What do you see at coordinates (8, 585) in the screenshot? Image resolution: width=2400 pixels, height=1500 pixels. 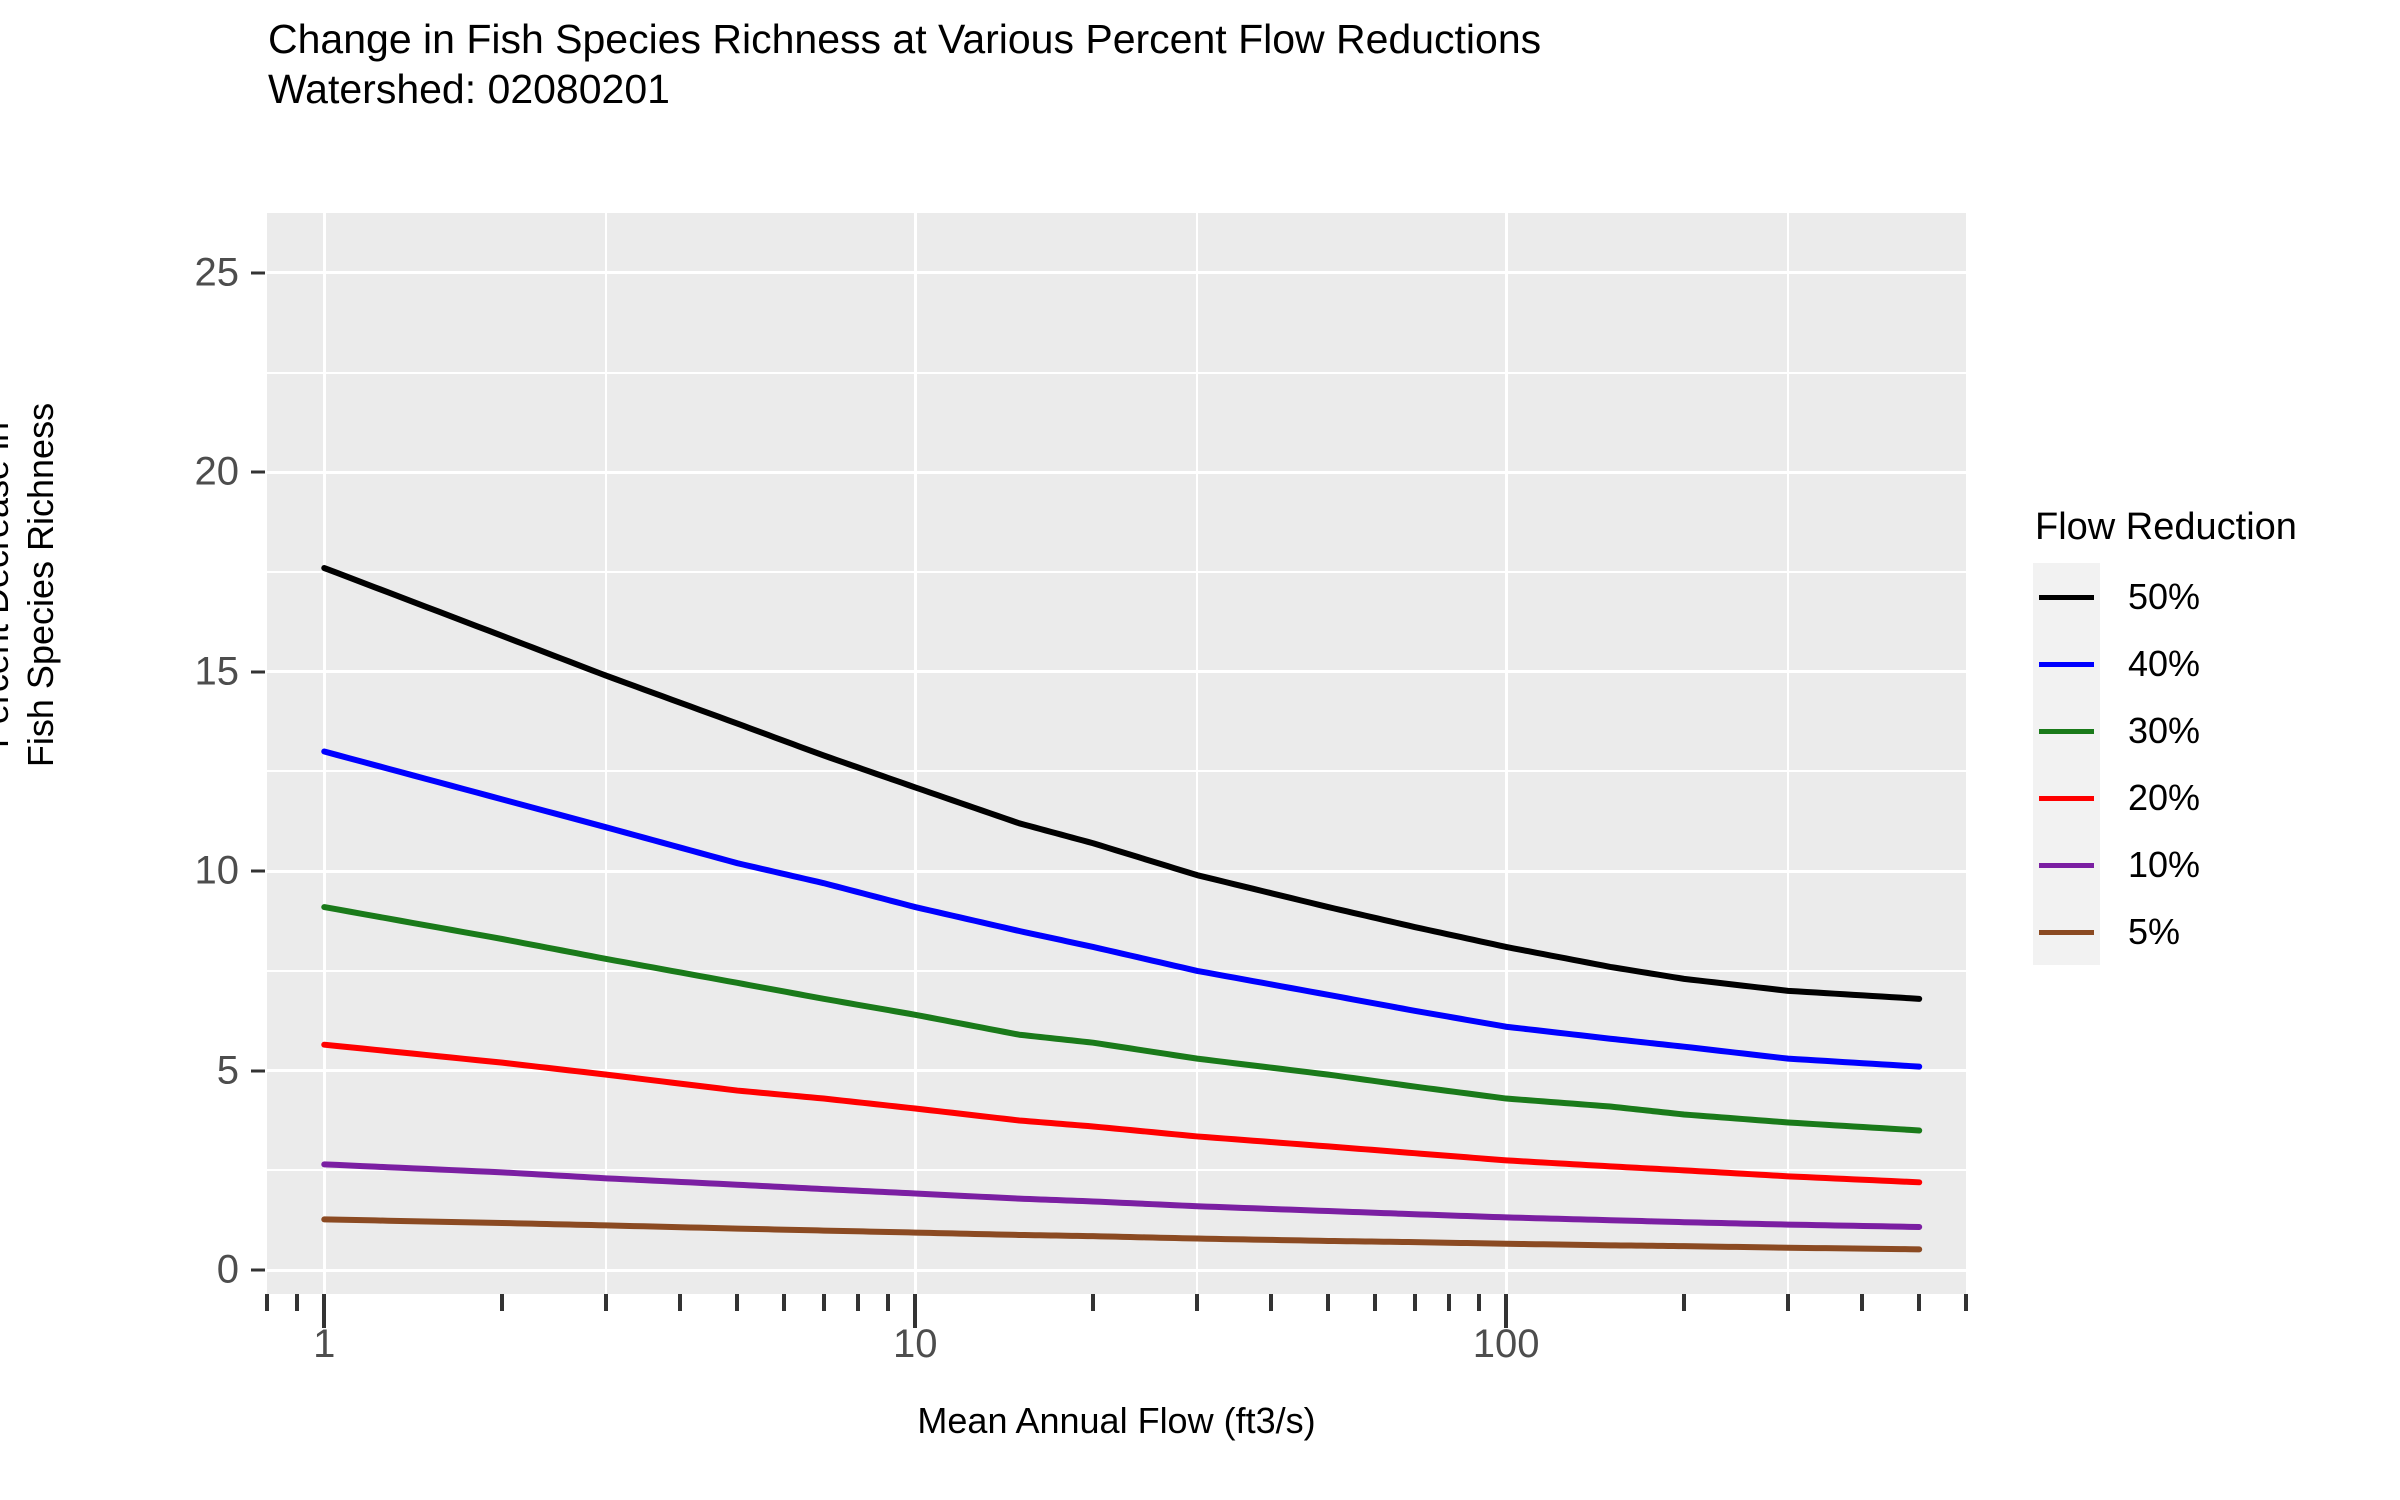 I see `y-axis-title-line-1: Percent Decrease in` at bounding box center [8, 585].